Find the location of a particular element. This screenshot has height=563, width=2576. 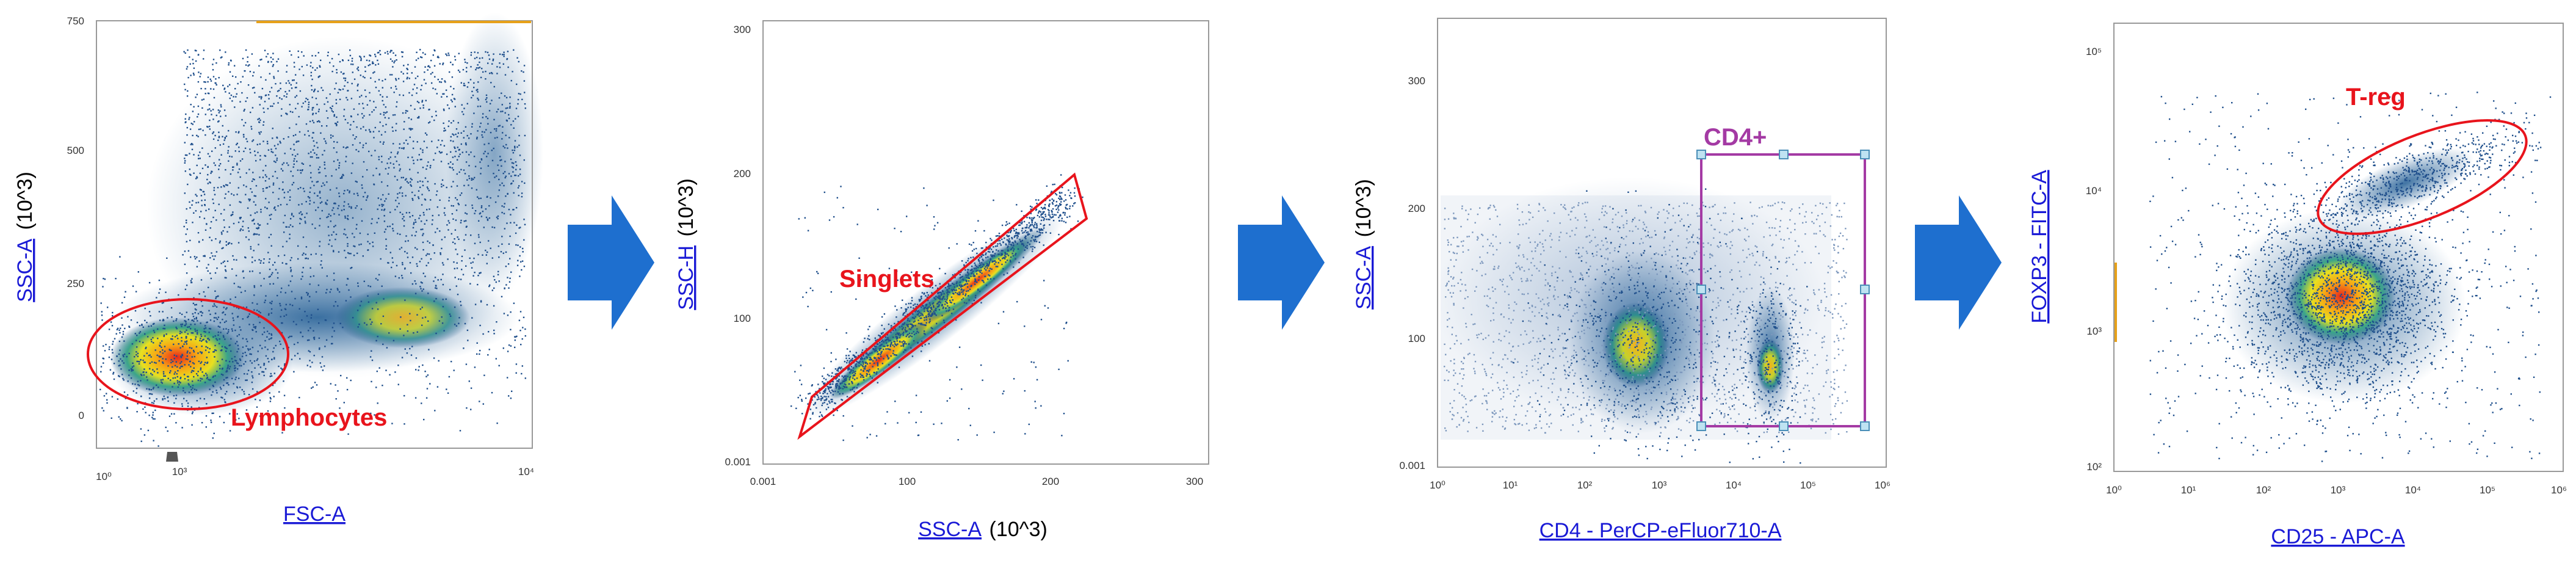

x-axis-label: CD4 - PerCP-eFluor710-A is located at coordinates (1660, 530).